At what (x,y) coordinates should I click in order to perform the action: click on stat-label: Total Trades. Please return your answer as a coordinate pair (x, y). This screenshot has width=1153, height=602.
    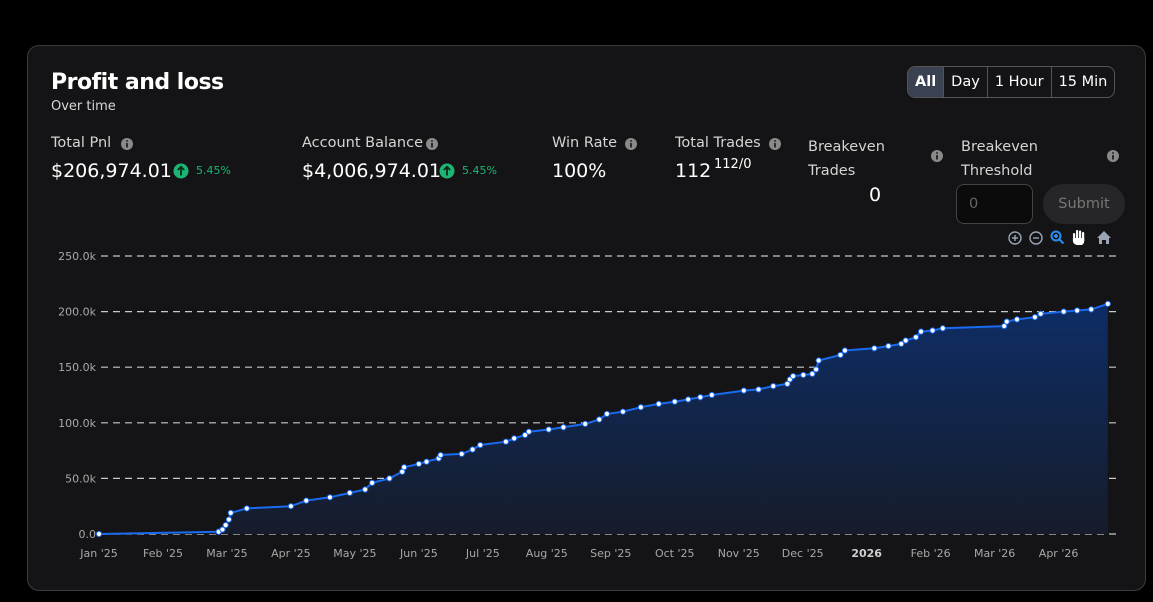
    Looking at the image, I should click on (718, 143).